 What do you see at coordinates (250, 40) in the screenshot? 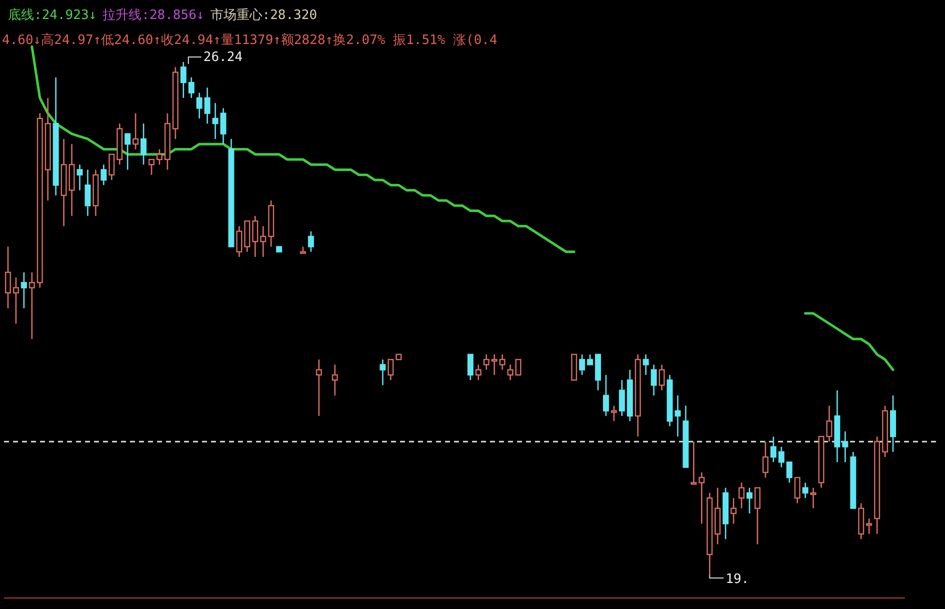
I see `text: 4.60↓高24.97↑低24.60↑收24.94↑量11379↑额2828↑换2.07% 振1.51% 涨(0.4` at bounding box center [250, 40].